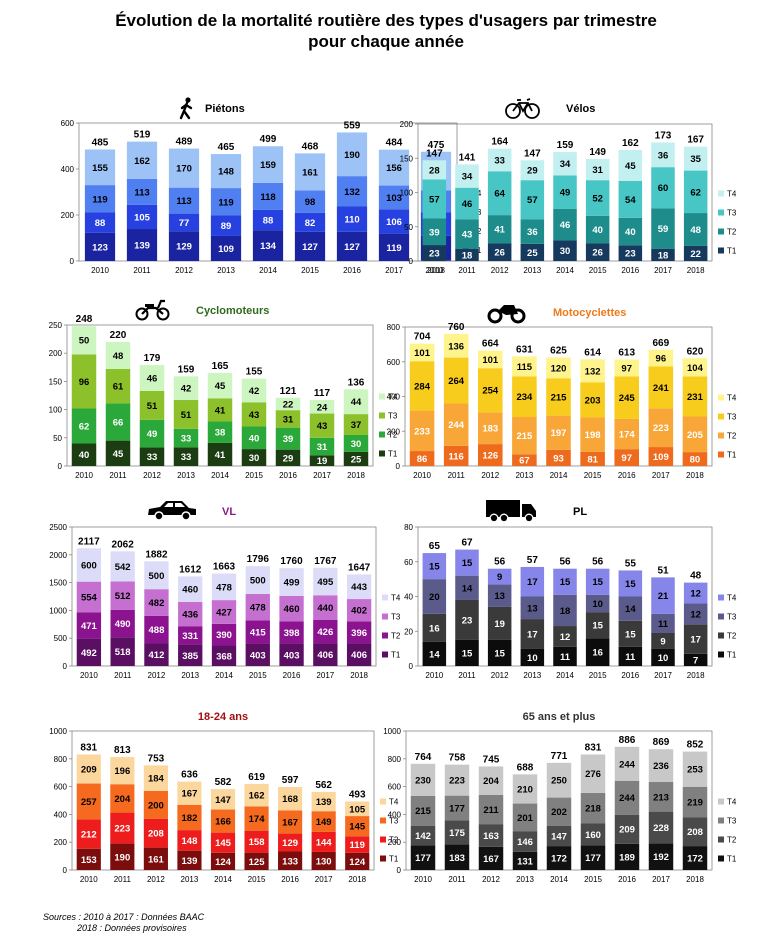 The width and height of the screenshot is (772, 944). I want to click on data-label: 88, so click(100, 223).